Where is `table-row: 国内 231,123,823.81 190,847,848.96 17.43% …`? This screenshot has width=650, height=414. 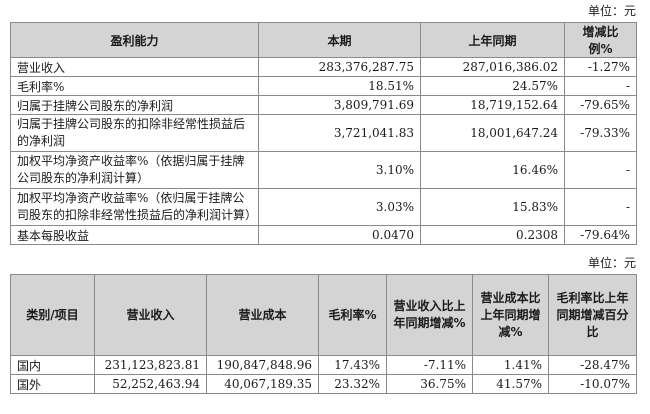
table-row: 国内 231,123,823.81 190,847,848.96 17.43% … is located at coordinates (324, 365).